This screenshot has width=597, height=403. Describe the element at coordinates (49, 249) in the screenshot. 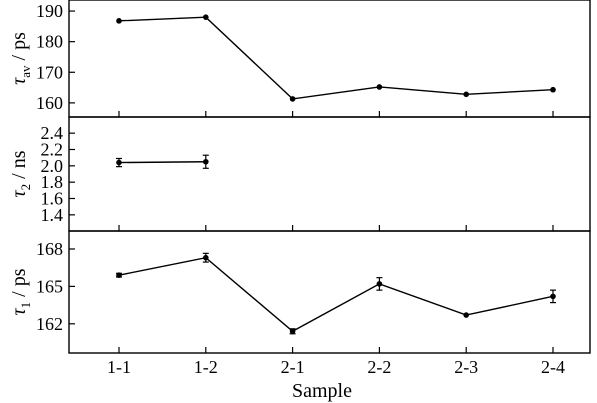

I see `y-tick-label: 168` at that location.